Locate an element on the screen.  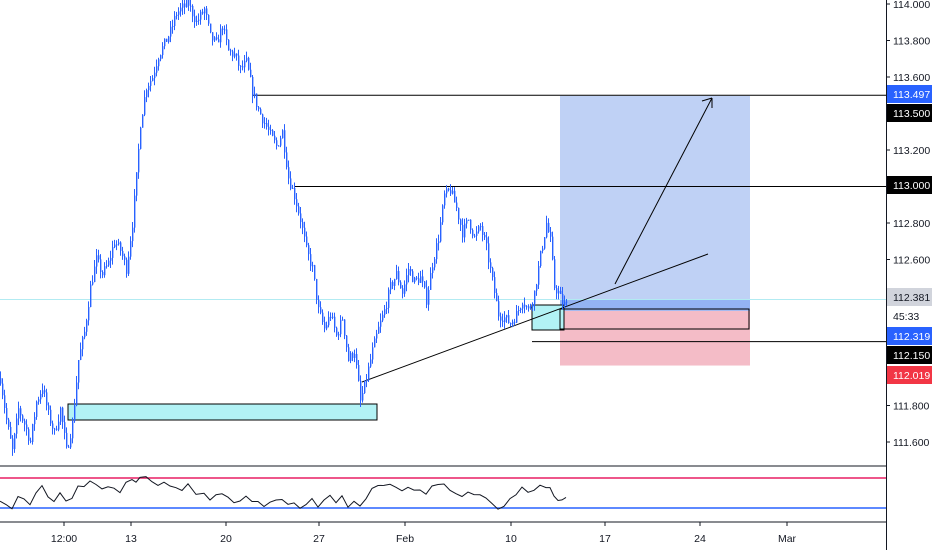
time-tick-label: Feb is located at coordinates (405, 539).